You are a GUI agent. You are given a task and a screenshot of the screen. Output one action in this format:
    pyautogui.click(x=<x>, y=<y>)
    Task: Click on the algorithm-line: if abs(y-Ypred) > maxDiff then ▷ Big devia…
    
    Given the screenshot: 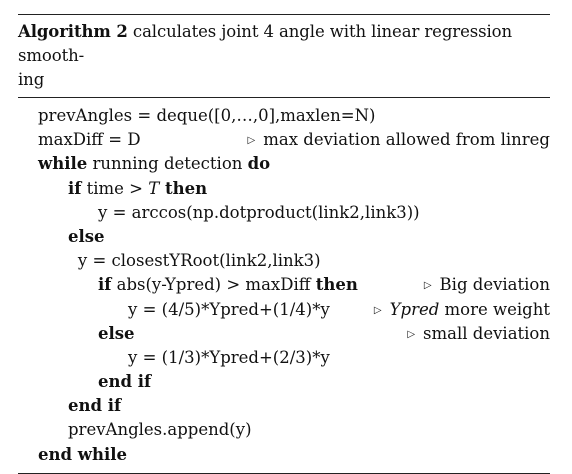 What is the action you would take?
    pyautogui.click(x=284, y=285)
    